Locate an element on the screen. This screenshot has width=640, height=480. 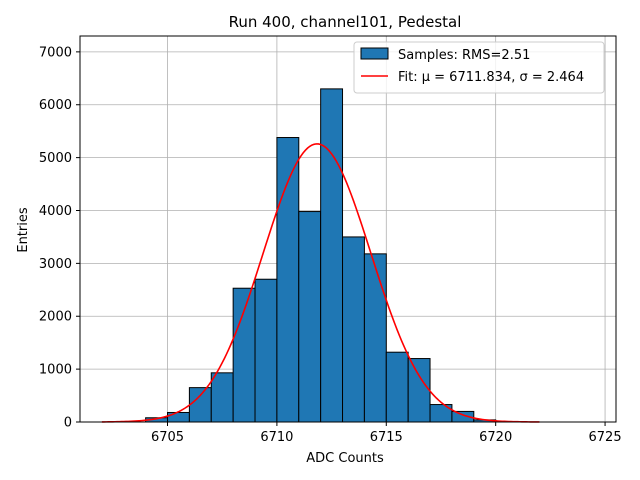
y-tick-label: 2000 is located at coordinates (55, 317).